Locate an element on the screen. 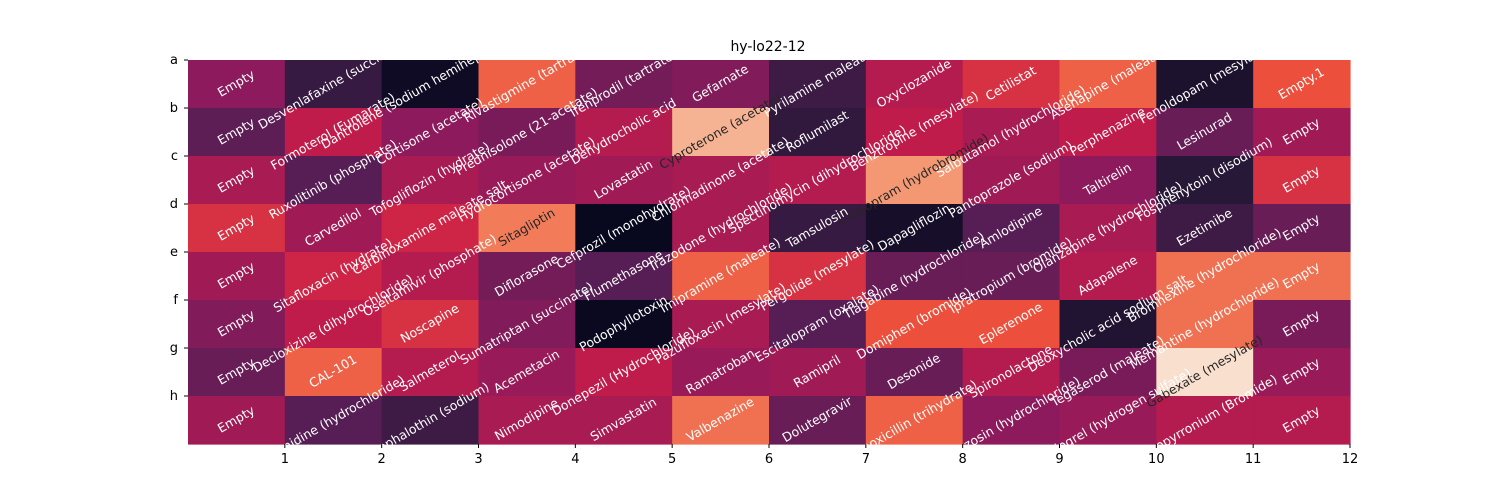 The image size is (1500, 500). y-tick-label: c is located at coordinates (174, 156).